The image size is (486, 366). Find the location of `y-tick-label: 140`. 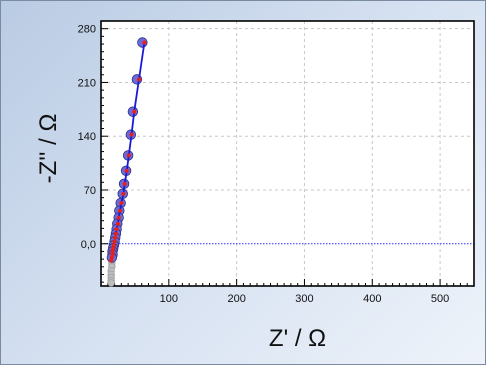

y-tick-label: 140 is located at coordinates (87, 137).